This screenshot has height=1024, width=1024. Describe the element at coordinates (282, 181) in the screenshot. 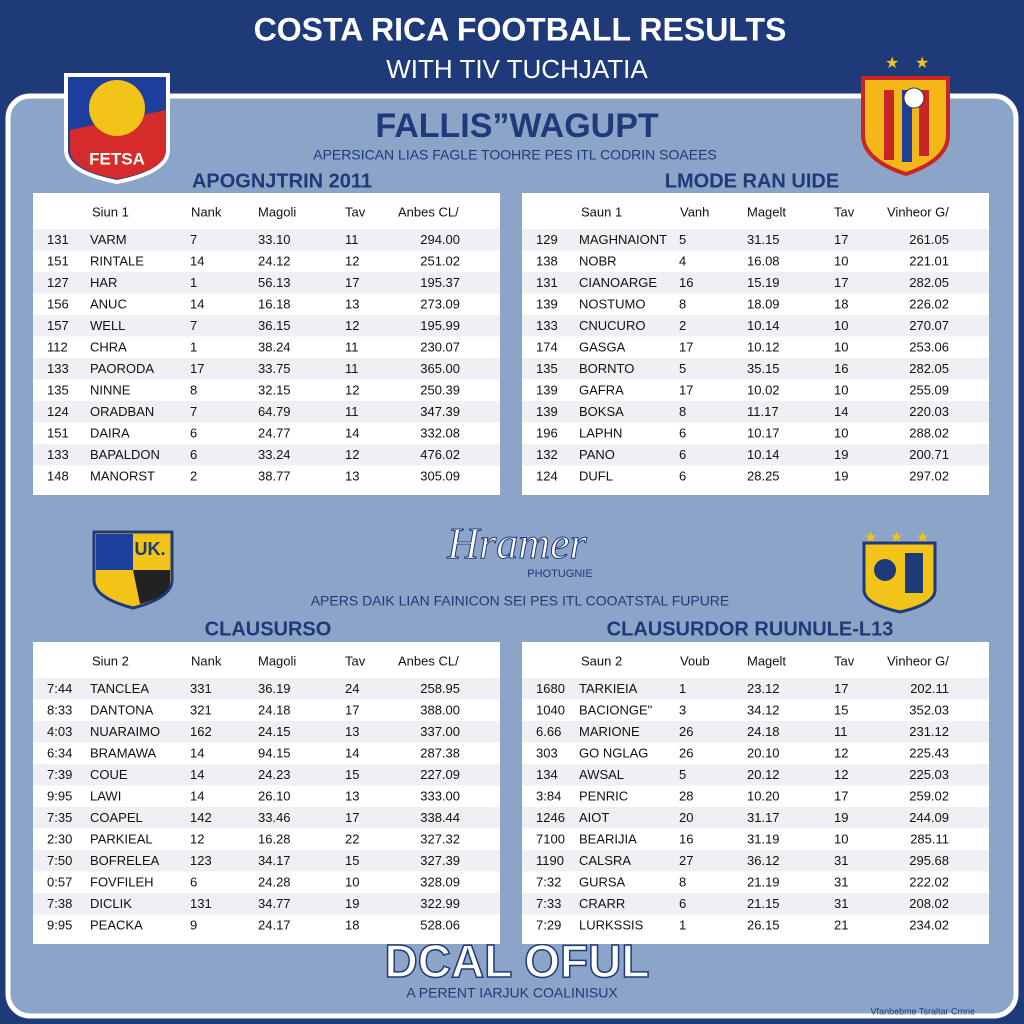

I see `table-heading: APOGNJTRIN 2011` at that location.